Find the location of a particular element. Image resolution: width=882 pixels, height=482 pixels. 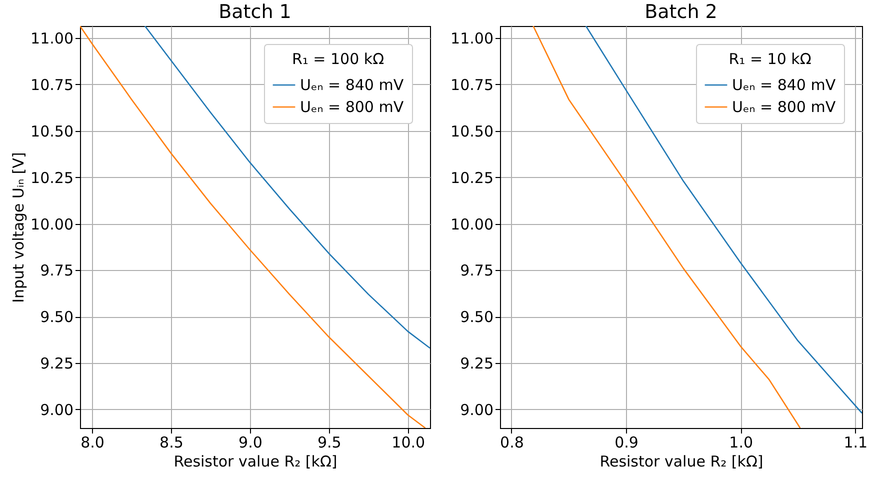

y-axis-title: Input voltage Uᵢₙ [V] is located at coordinates (19, 227).